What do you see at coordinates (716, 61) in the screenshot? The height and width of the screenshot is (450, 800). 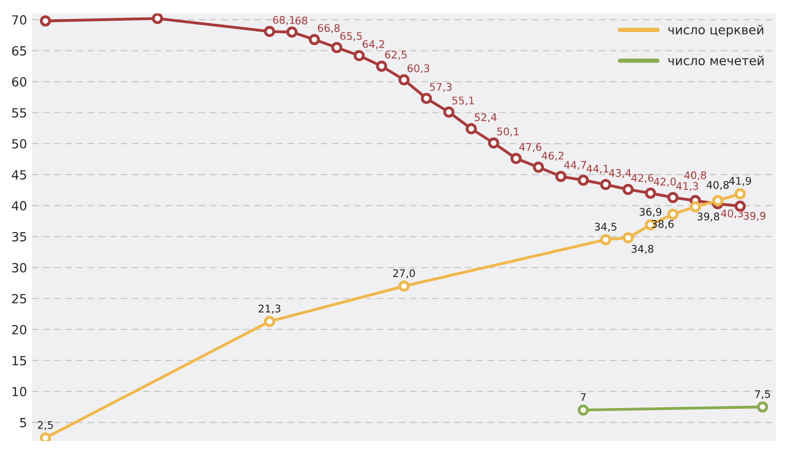 I see `legend-label: число мечетей` at bounding box center [716, 61].